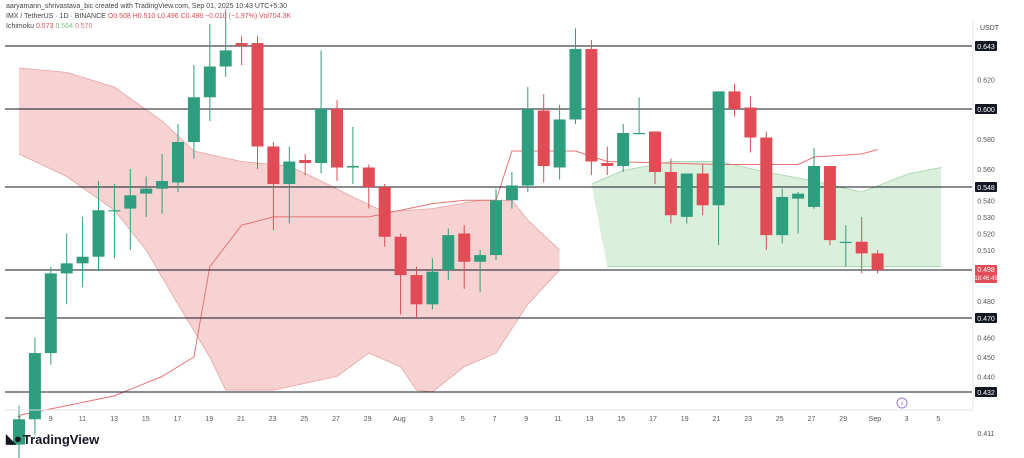 The width and height of the screenshot is (1024, 458). I want to click on x-tick-12: Aug, so click(399, 419).